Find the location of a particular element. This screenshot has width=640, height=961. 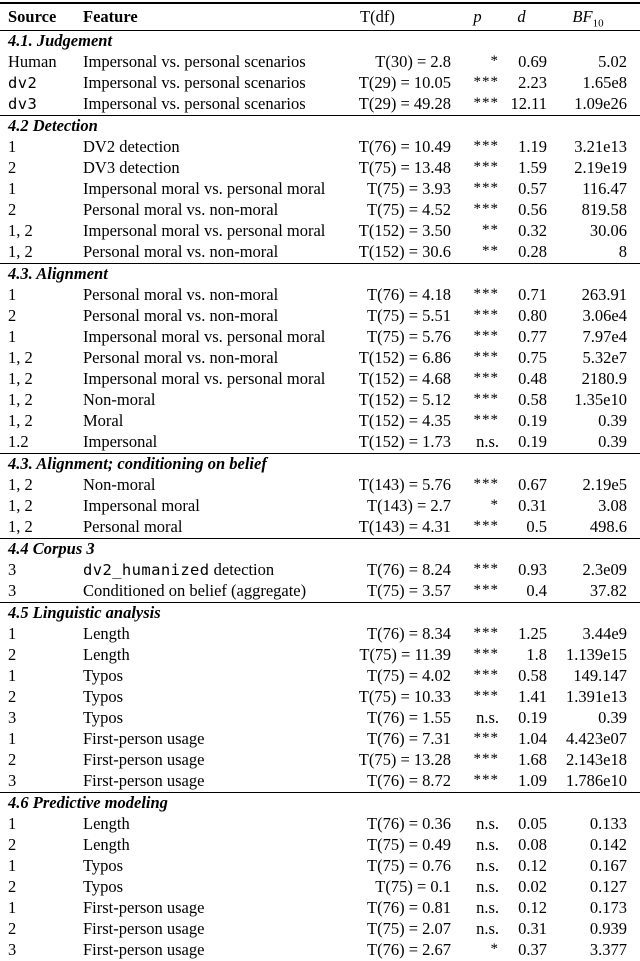

cell-t-statistic: T(152) = 5.12 is located at coordinates (404, 400).